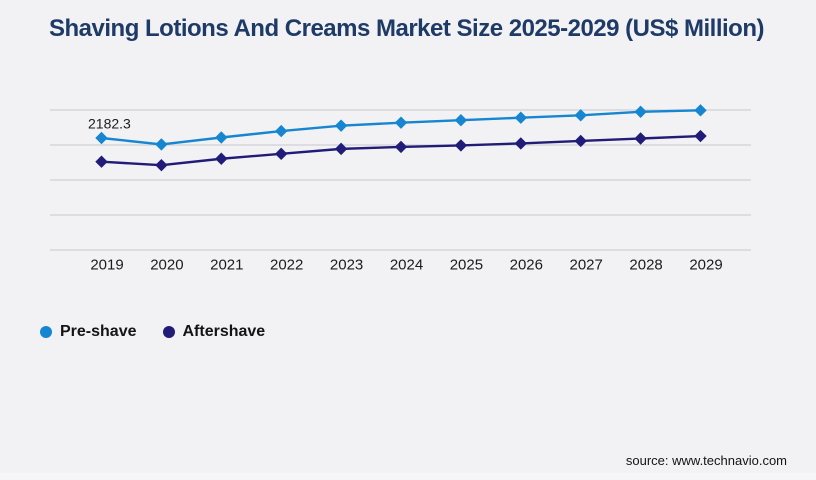 Image resolution: width=816 pixels, height=480 pixels. Describe the element at coordinates (281, 131) in the screenshot. I see `pre-shave-point-2022` at that location.